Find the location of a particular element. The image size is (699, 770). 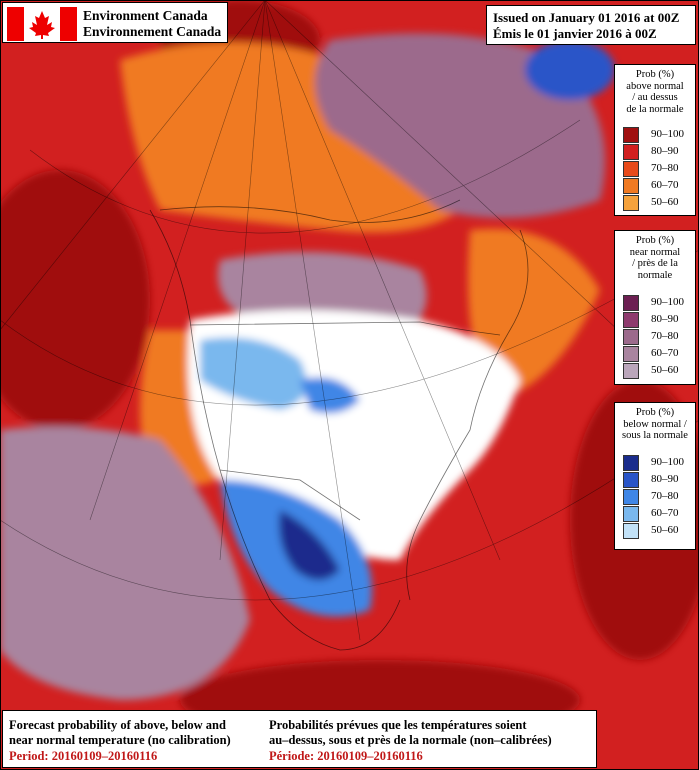

legend-above-title-3: / au dessus is located at coordinates (655, 97).